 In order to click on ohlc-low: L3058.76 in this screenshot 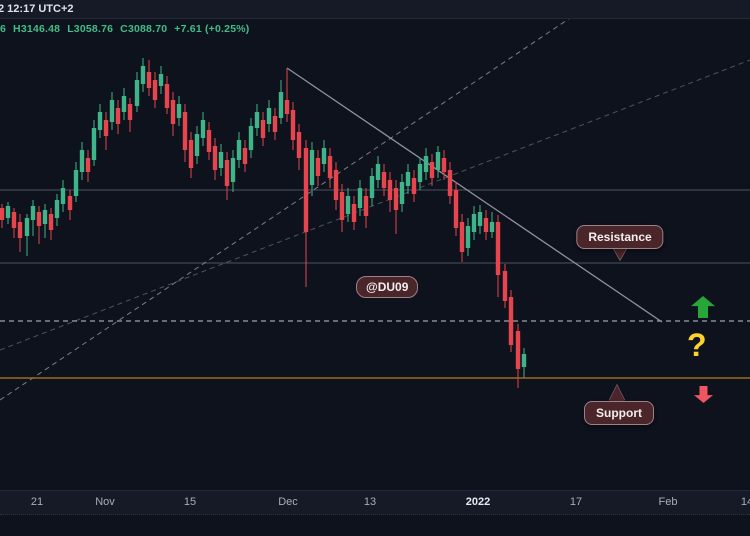, I will do `click(90, 29)`.